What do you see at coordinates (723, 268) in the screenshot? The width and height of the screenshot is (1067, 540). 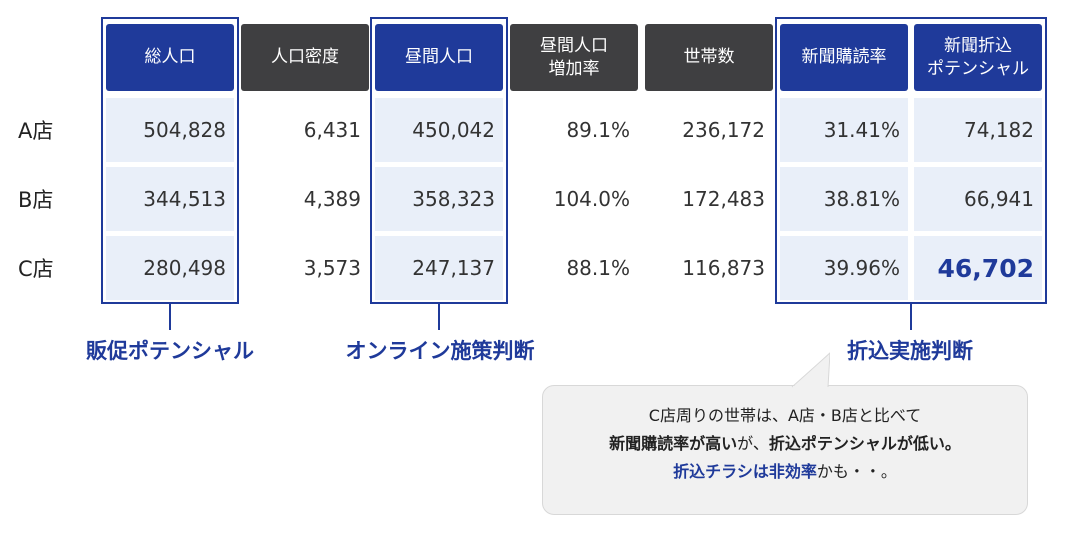 I see `cell-c-households: 116,873` at bounding box center [723, 268].